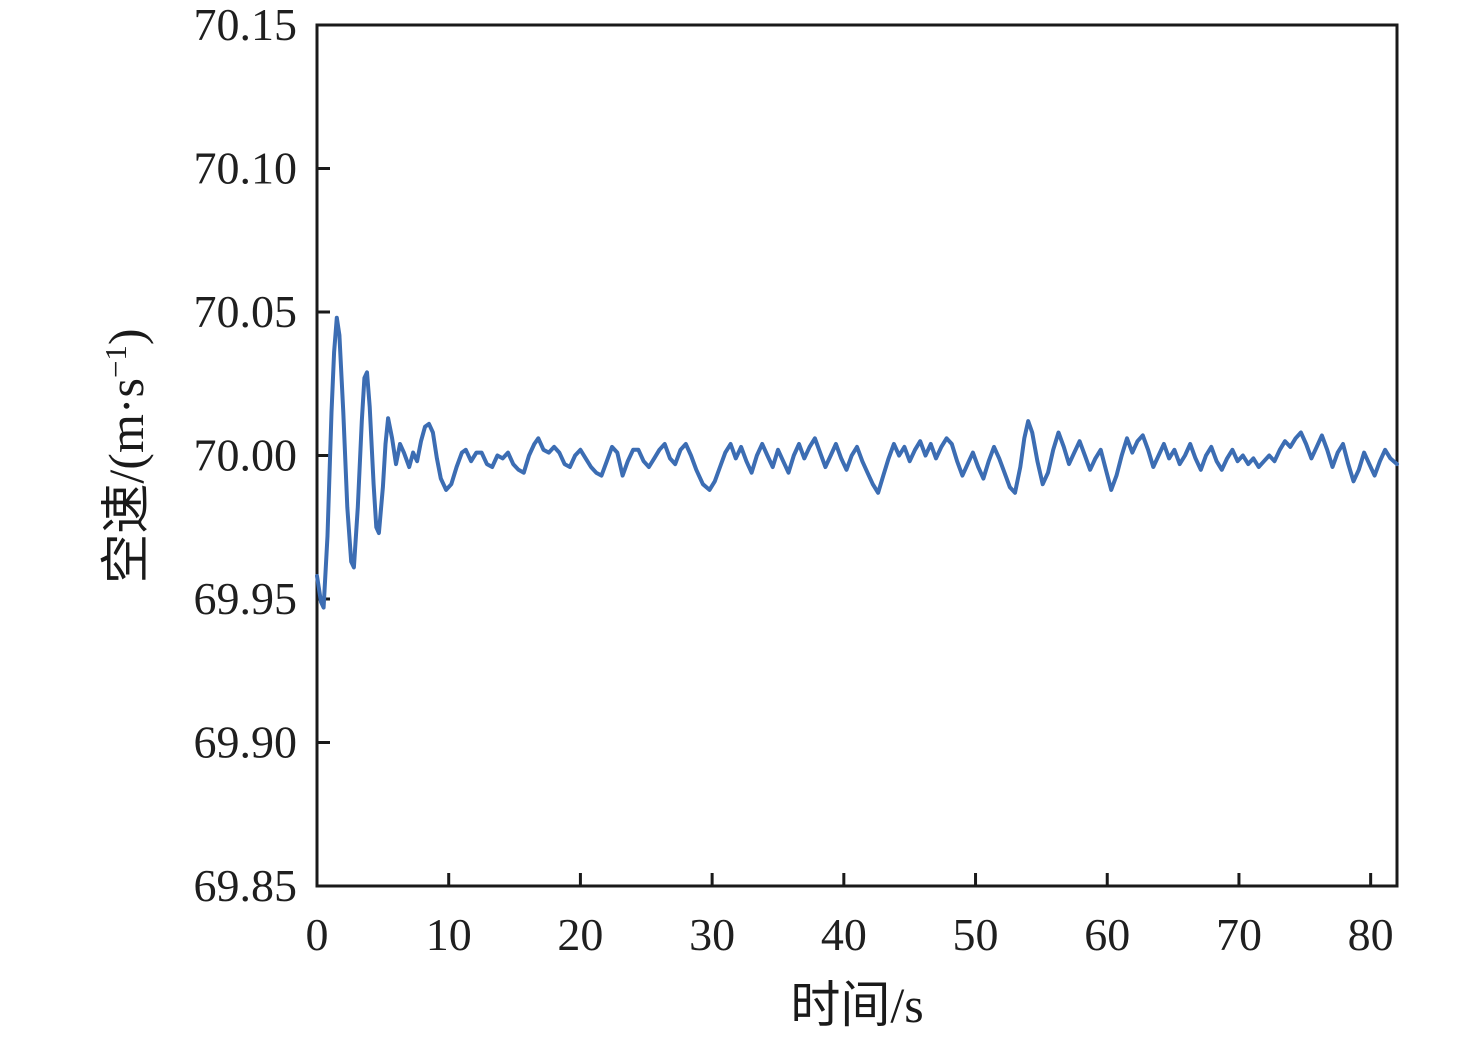 Image resolution: width=1476 pixels, height=1046 pixels. What do you see at coordinates (246, 168) in the screenshot?
I see `y-tick-label: 70.10` at bounding box center [246, 168].